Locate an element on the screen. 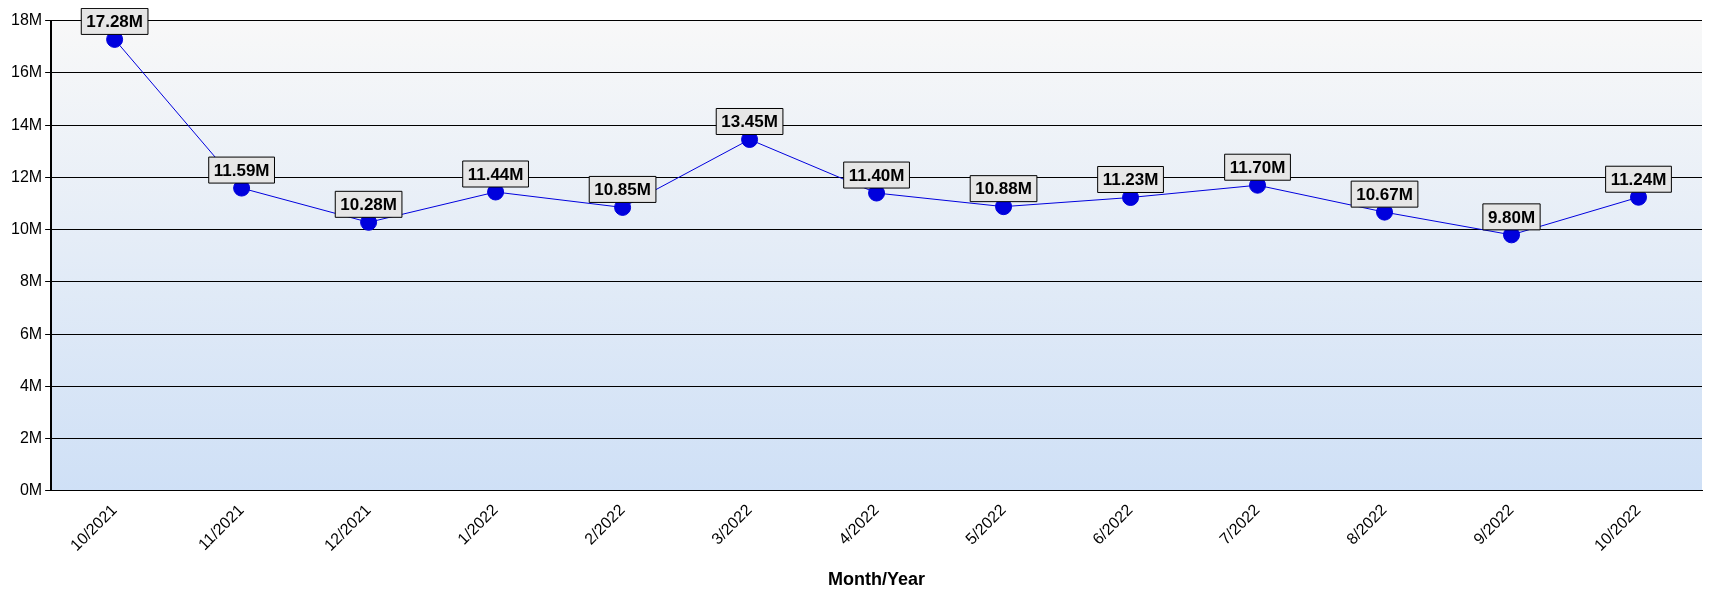  y-tick-label: 12M is located at coordinates (27, 176).